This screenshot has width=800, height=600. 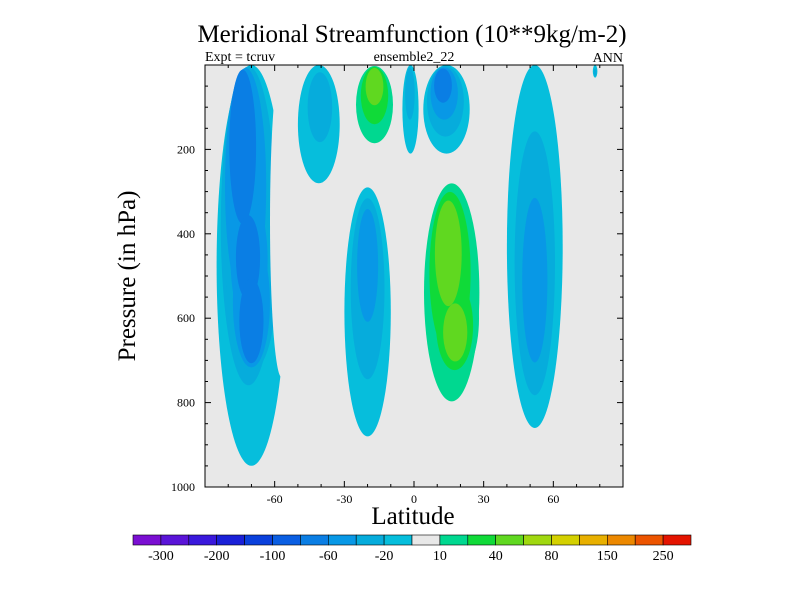 What do you see at coordinates (161, 556) in the screenshot?
I see `colorbar-label: -300` at bounding box center [161, 556].